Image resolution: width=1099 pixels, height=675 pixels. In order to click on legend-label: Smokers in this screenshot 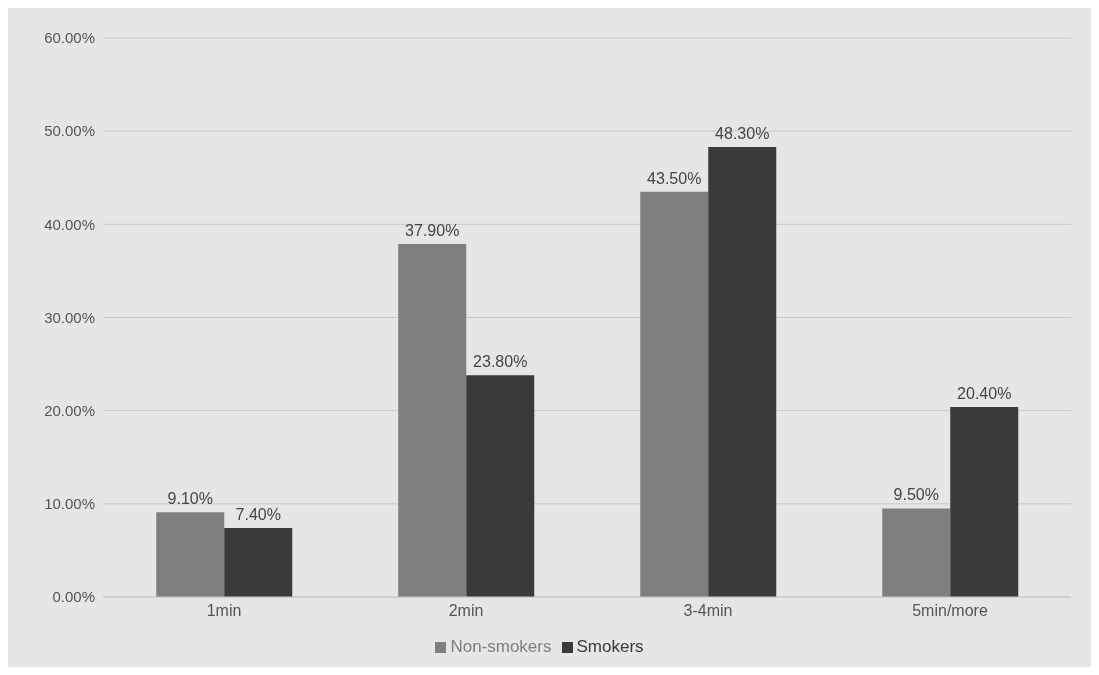, I will do `click(610, 646)`.